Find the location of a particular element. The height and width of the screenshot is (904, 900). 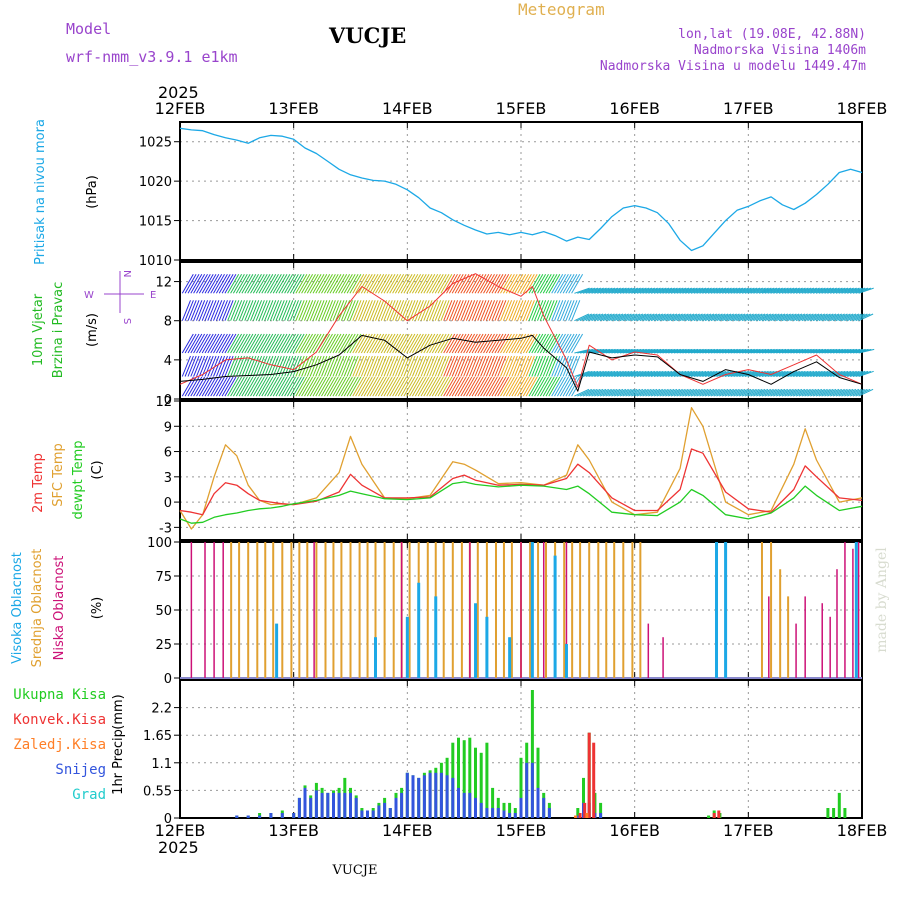

ytick-label: 0 is located at coordinates (168, 819).